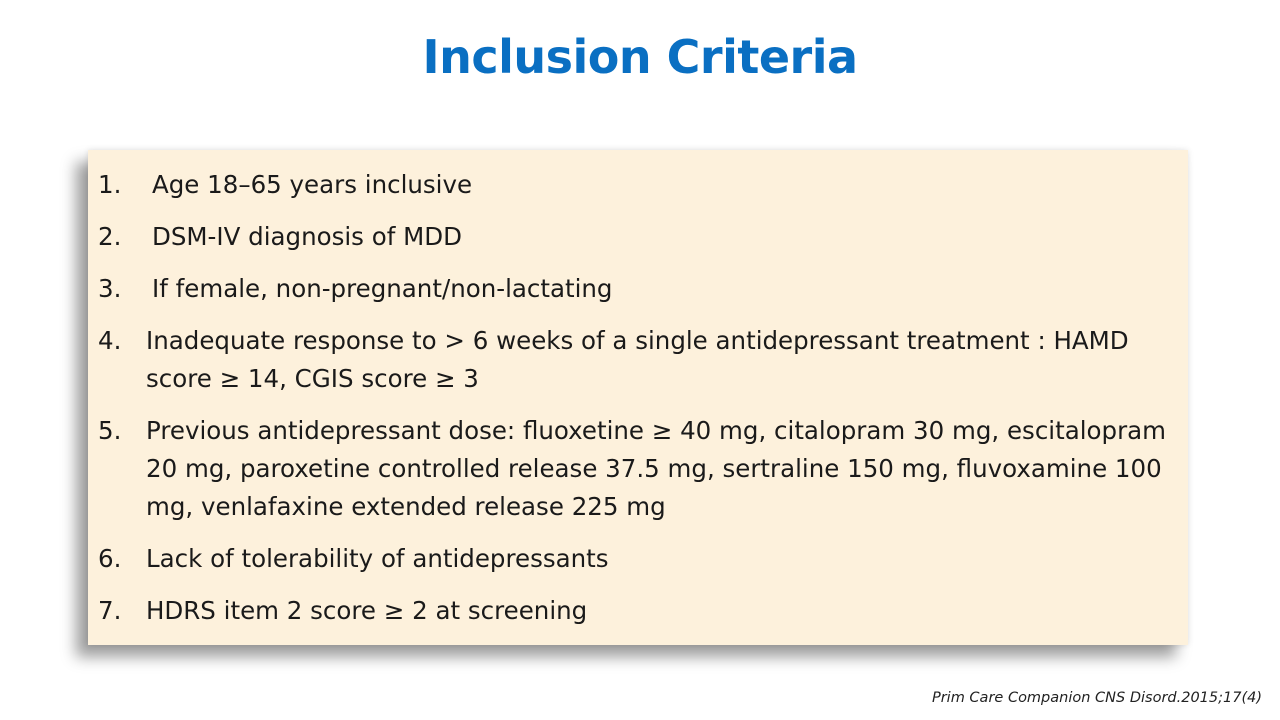 This screenshot has width=1280, height=720. Describe the element at coordinates (640, 57) in the screenshot. I see `slide-title: Inclusion Criteria` at that location.